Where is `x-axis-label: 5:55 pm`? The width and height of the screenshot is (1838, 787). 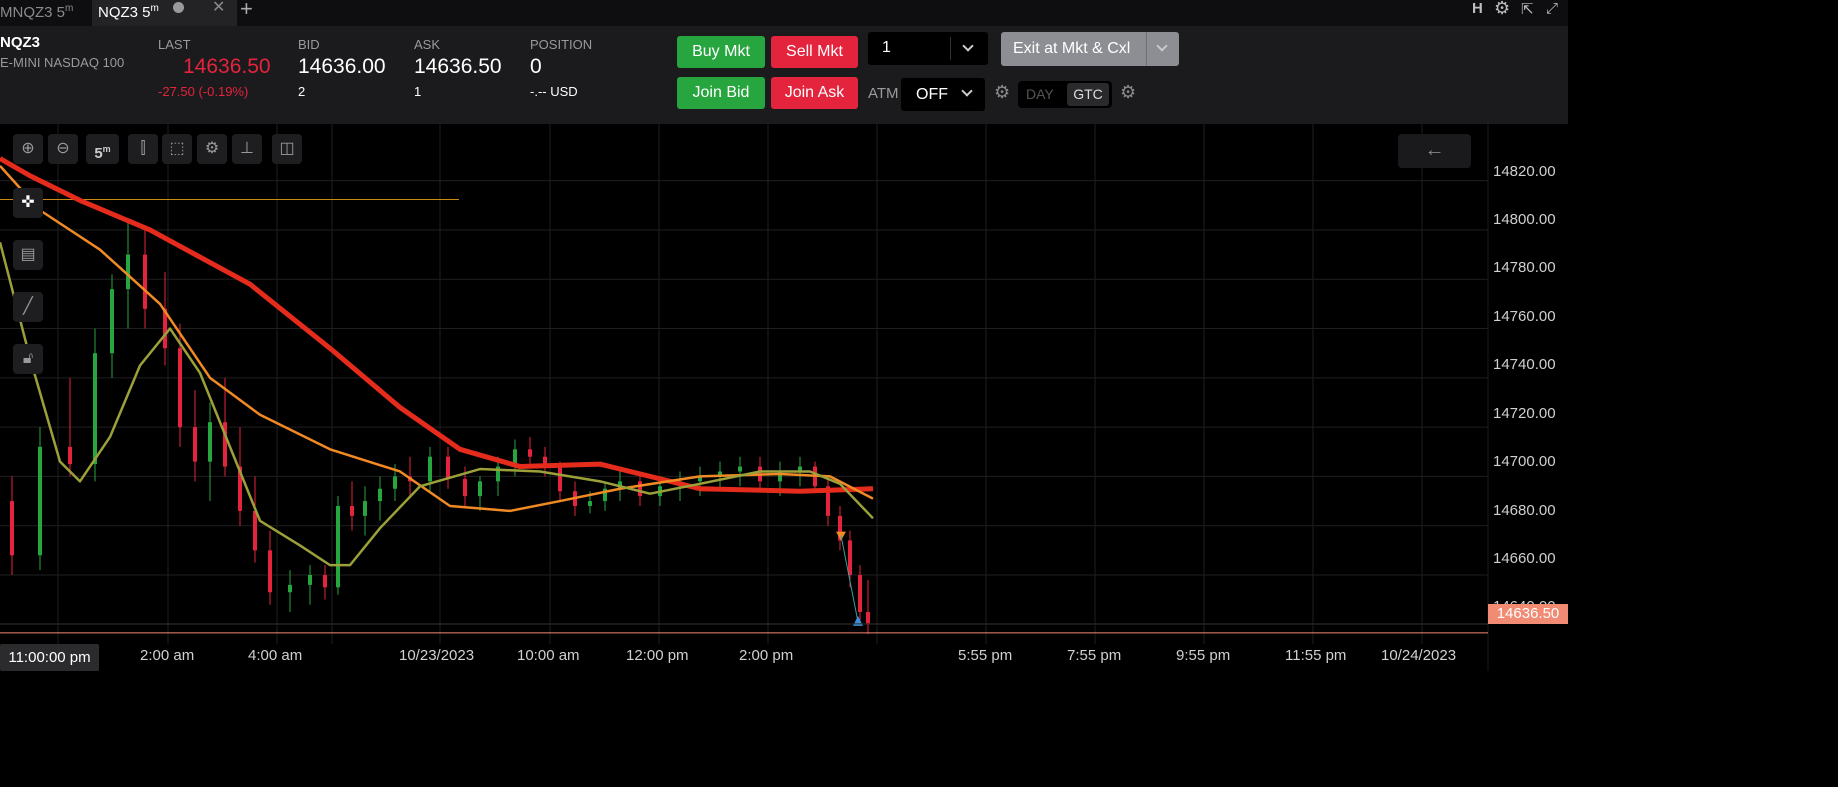 x-axis-label: 5:55 pm is located at coordinates (985, 655).